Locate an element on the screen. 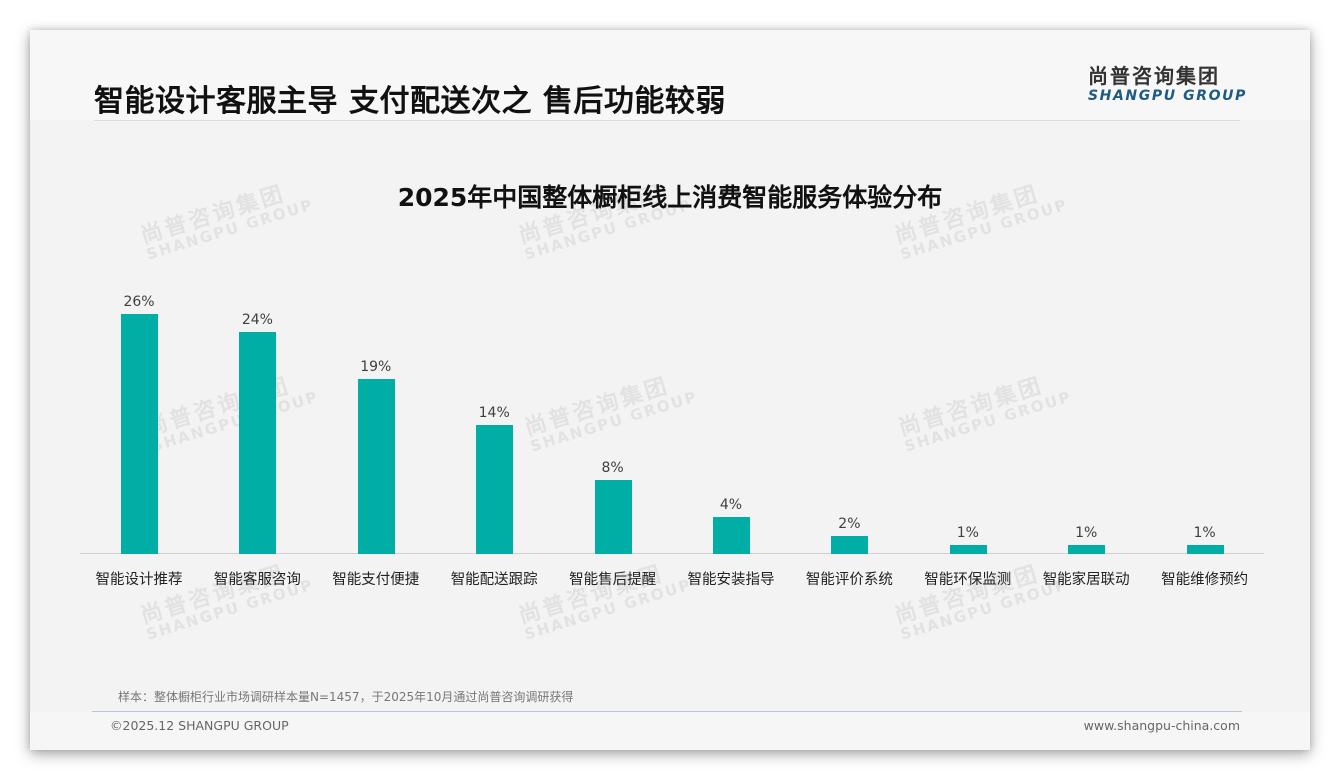 Image resolution: width=1340 pixels, height=780 pixels. x-axis-line is located at coordinates (672, 553).